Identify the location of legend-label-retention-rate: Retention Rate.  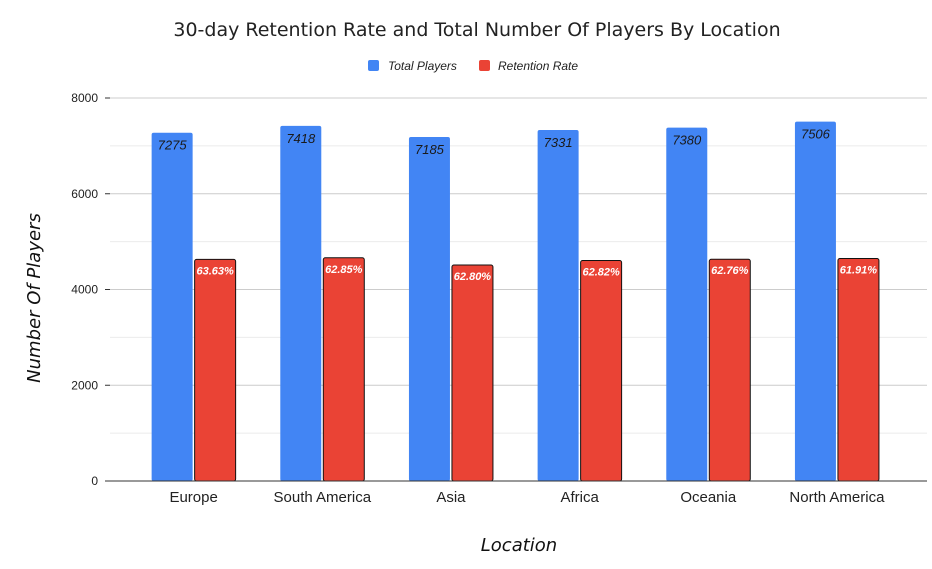
(538, 66).